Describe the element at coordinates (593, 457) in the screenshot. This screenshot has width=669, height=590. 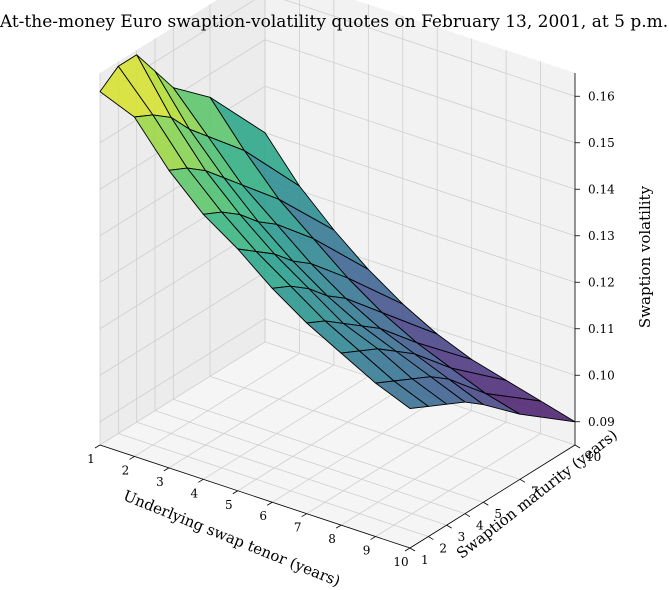
I see `y-tick-label: 10` at that location.